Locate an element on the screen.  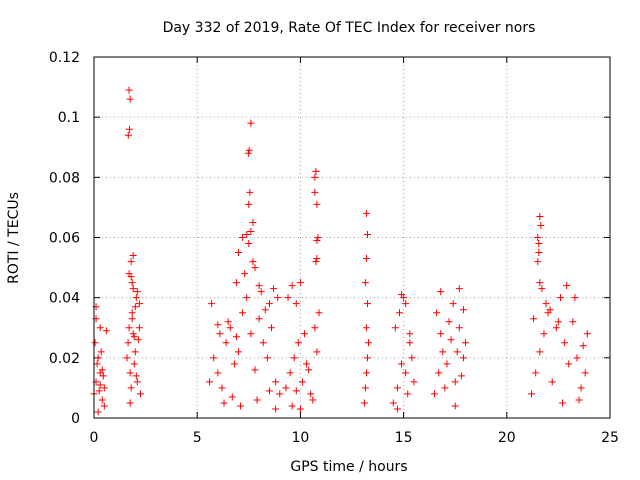
x-tick-label: 25 is located at coordinates (610, 438).